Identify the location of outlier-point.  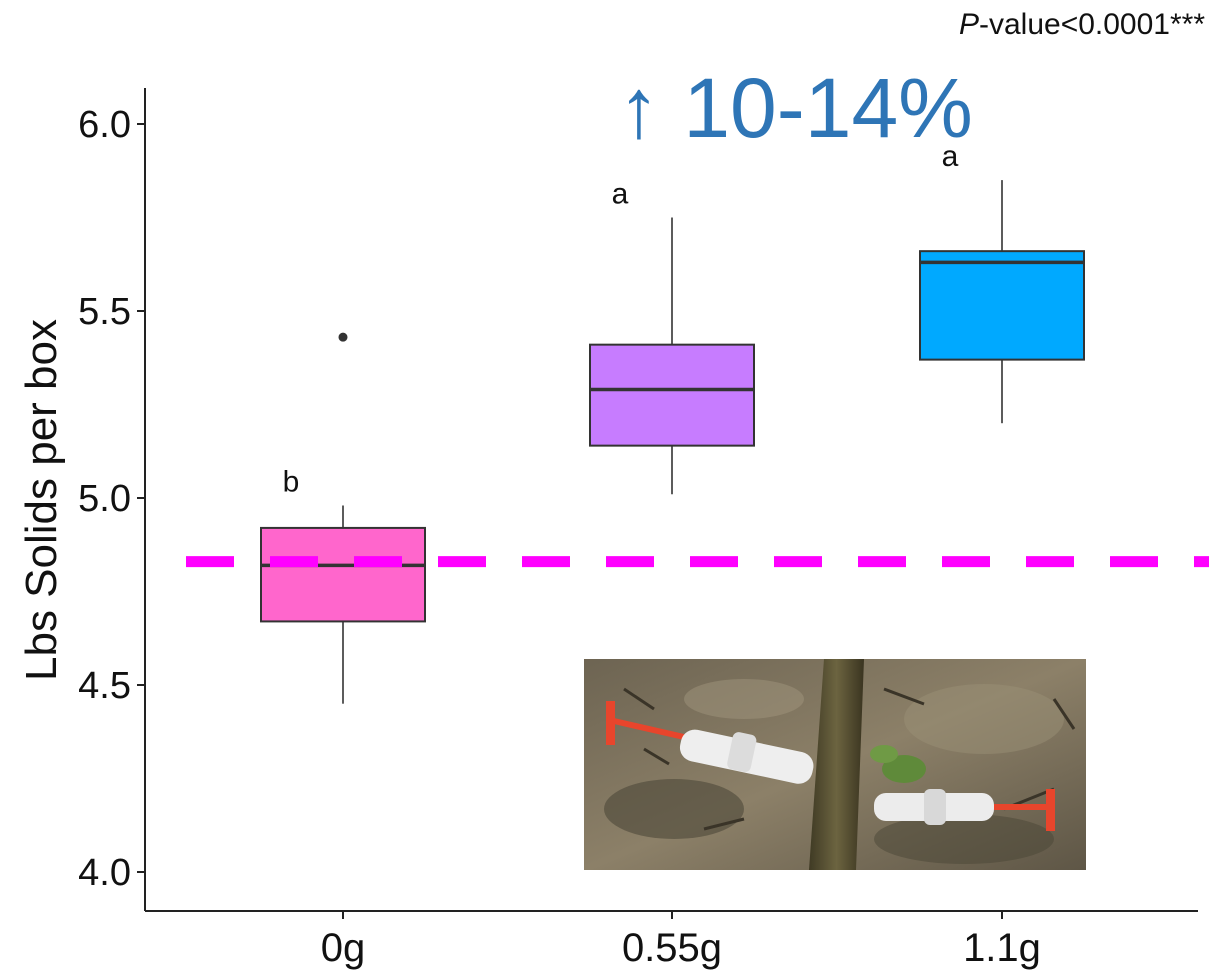
(343, 337).